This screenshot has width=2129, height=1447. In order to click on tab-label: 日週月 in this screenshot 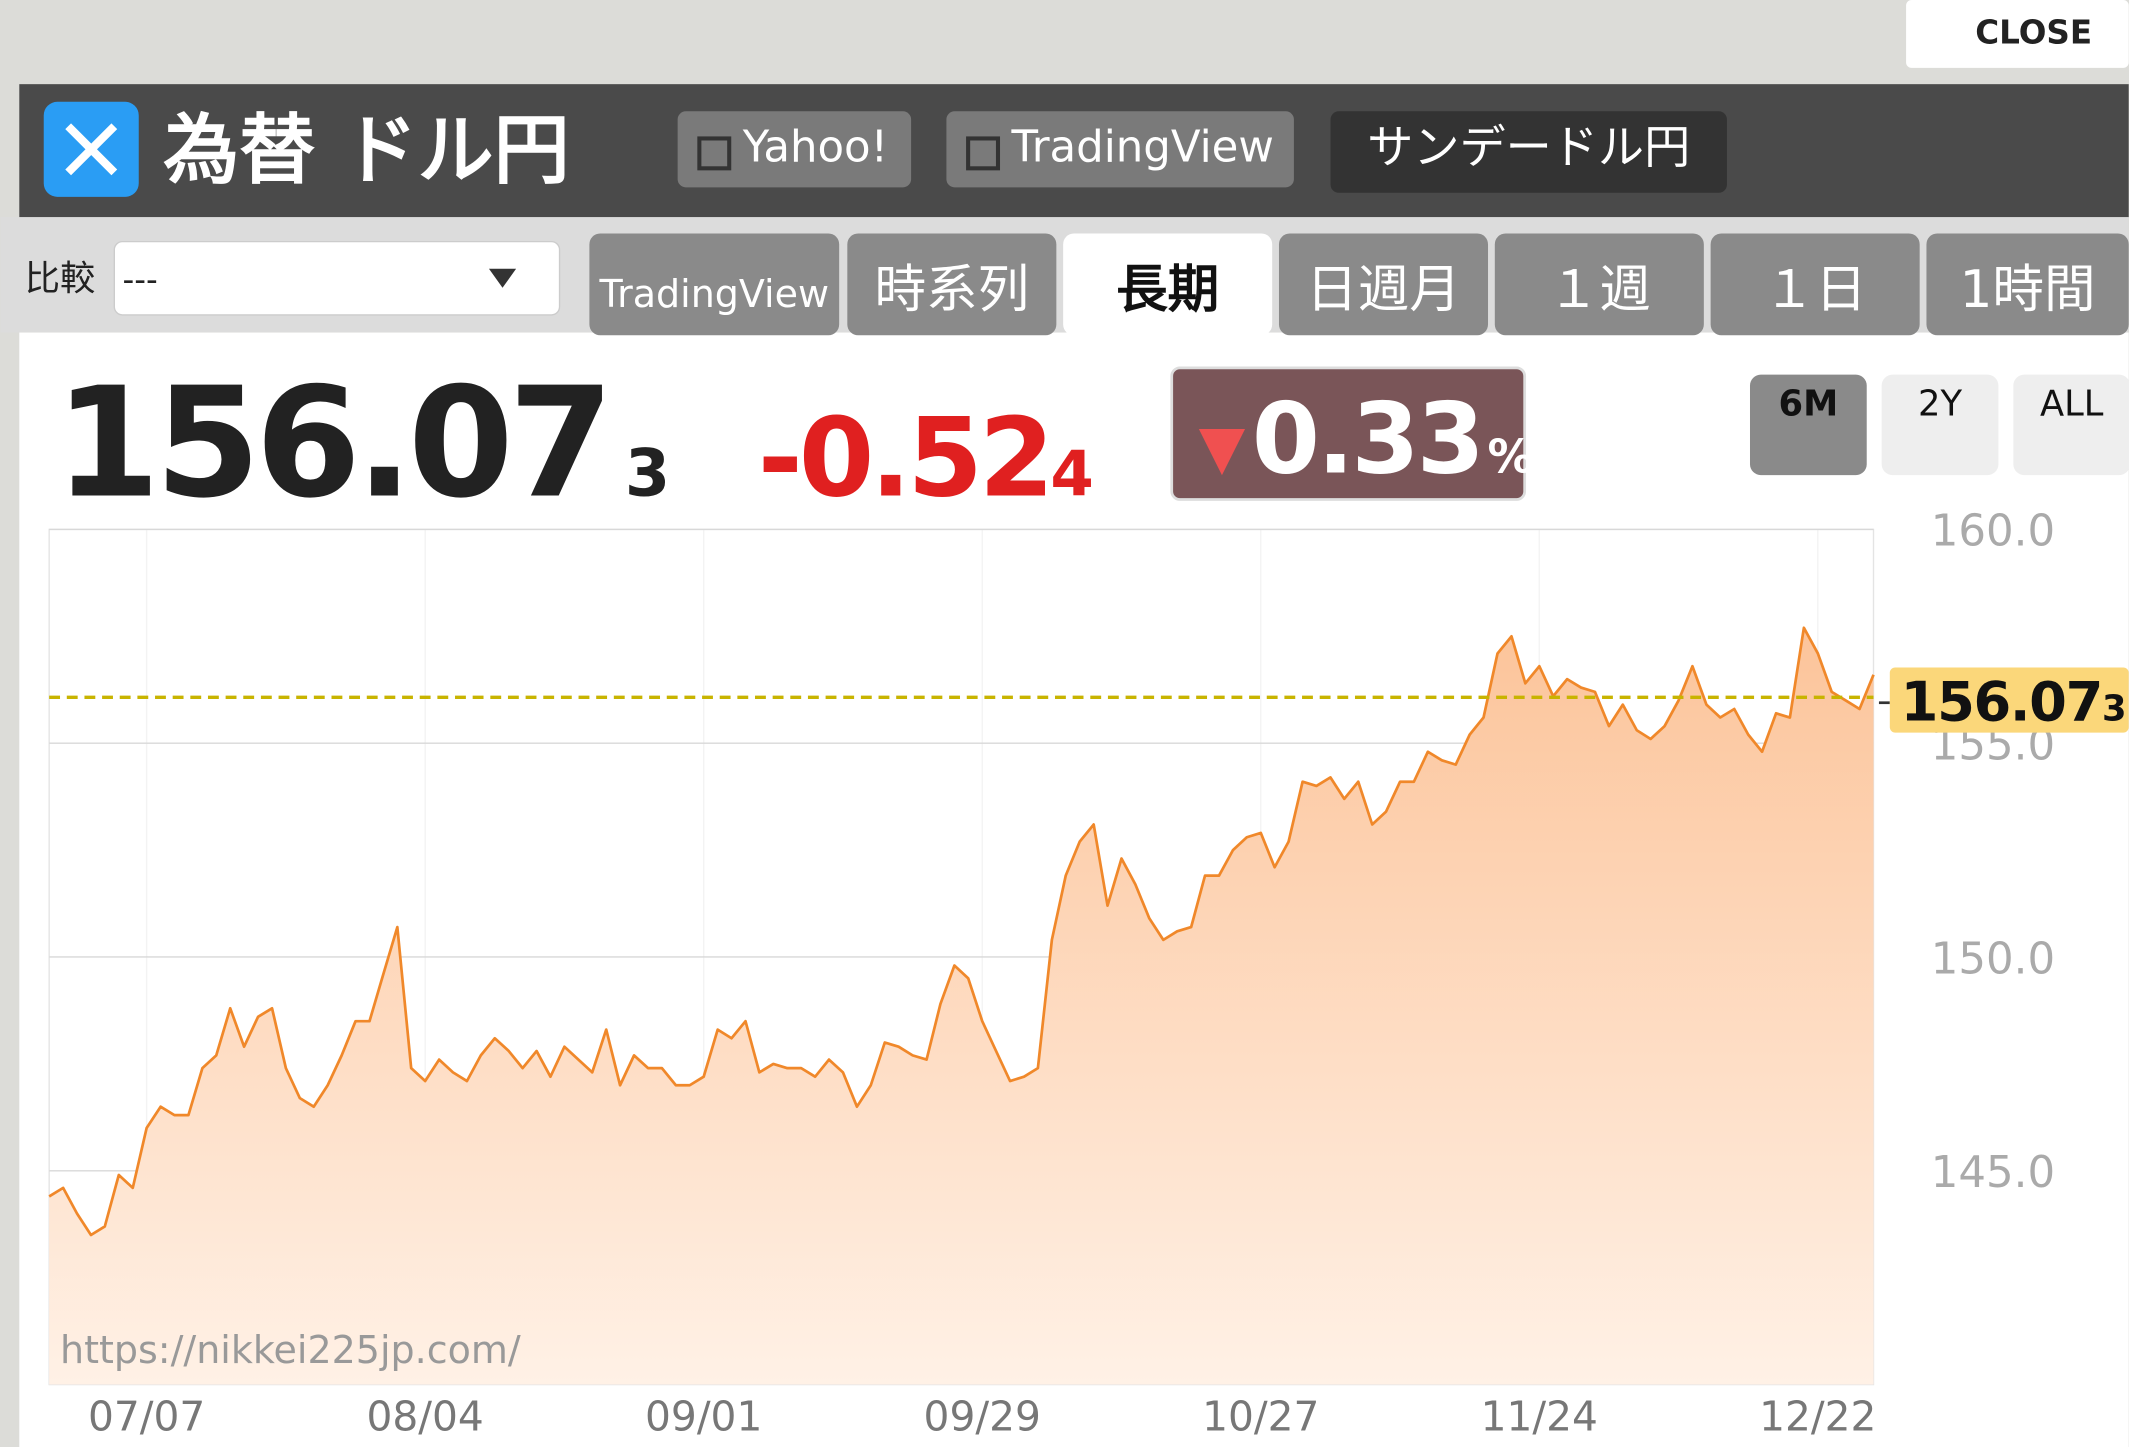, I will do `click(1383, 290)`.